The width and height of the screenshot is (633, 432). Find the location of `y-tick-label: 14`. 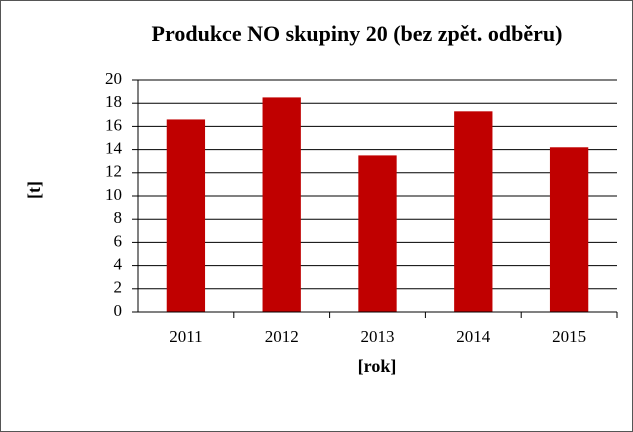

y-tick-label: 14 is located at coordinates (114, 148).